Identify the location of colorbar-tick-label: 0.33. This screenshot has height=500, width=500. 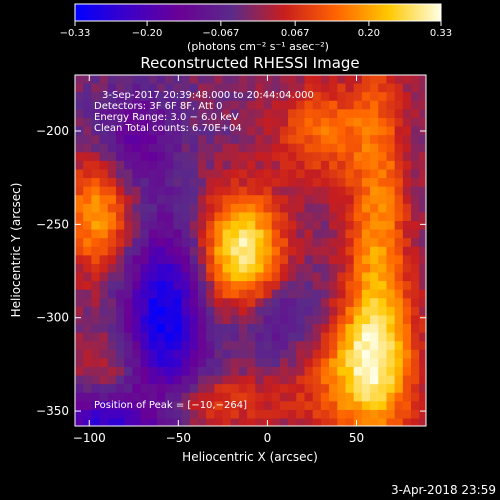
(441, 33).